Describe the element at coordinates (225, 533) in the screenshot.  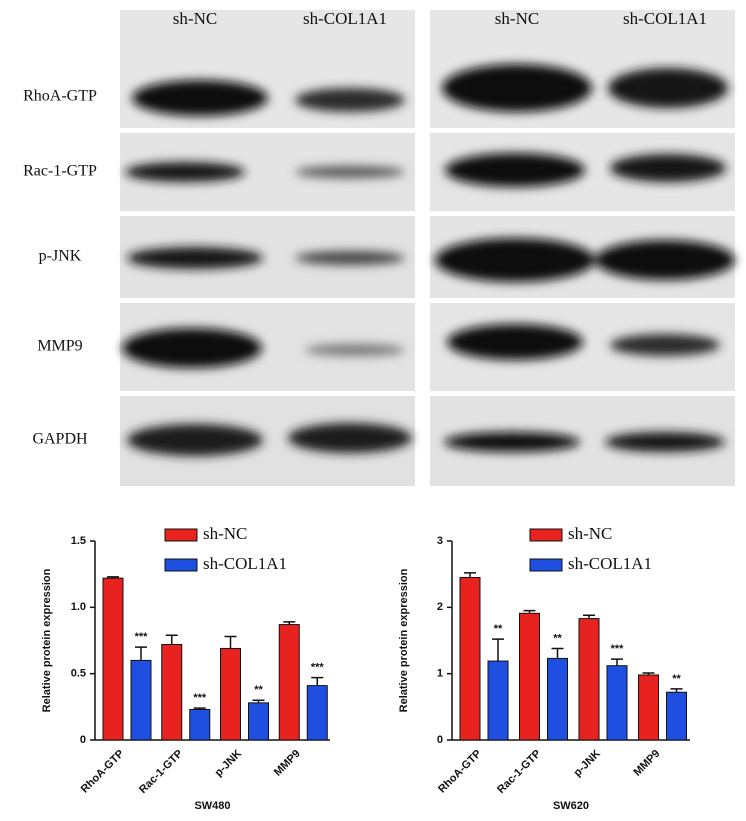
I see `legend-label: sh-NC` at that location.